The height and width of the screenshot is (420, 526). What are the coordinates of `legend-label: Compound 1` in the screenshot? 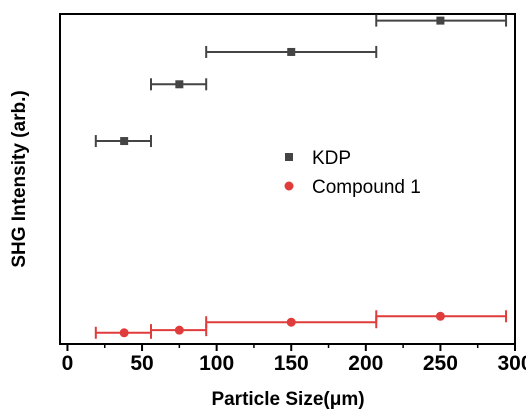 It's located at (366, 187).